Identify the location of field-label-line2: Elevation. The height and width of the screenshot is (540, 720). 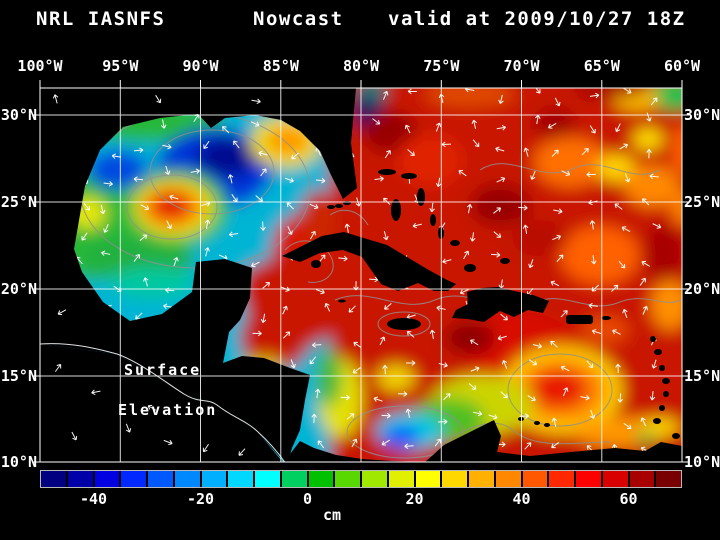
(168, 410).